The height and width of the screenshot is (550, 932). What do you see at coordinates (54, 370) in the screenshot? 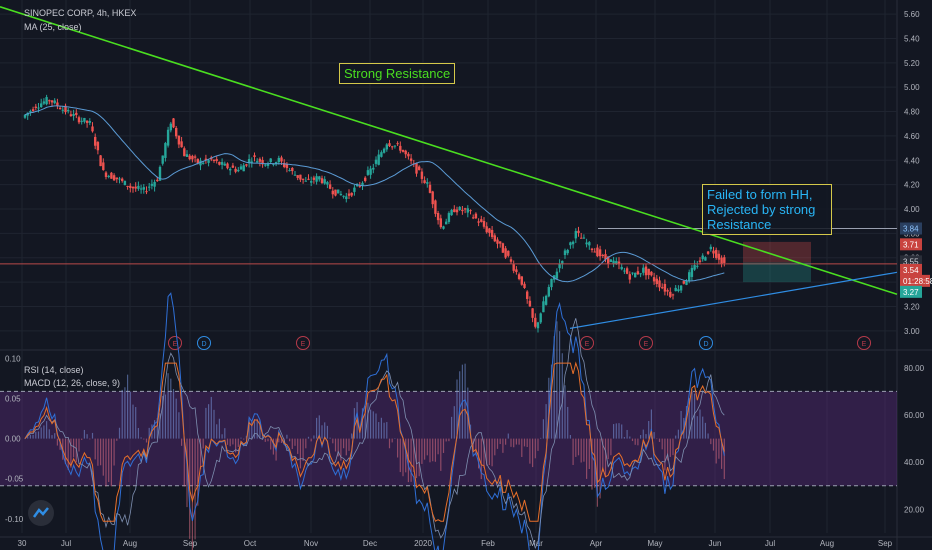
I see `rsi-indicator-label: RSI (14, close)` at bounding box center [54, 370].